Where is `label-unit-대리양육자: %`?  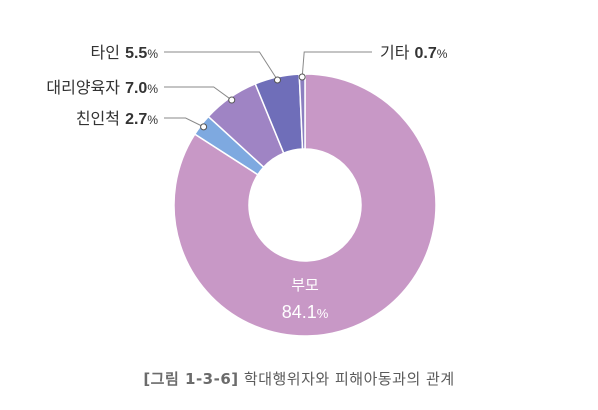 label-unit-대리양육자: % is located at coordinates (152, 89).